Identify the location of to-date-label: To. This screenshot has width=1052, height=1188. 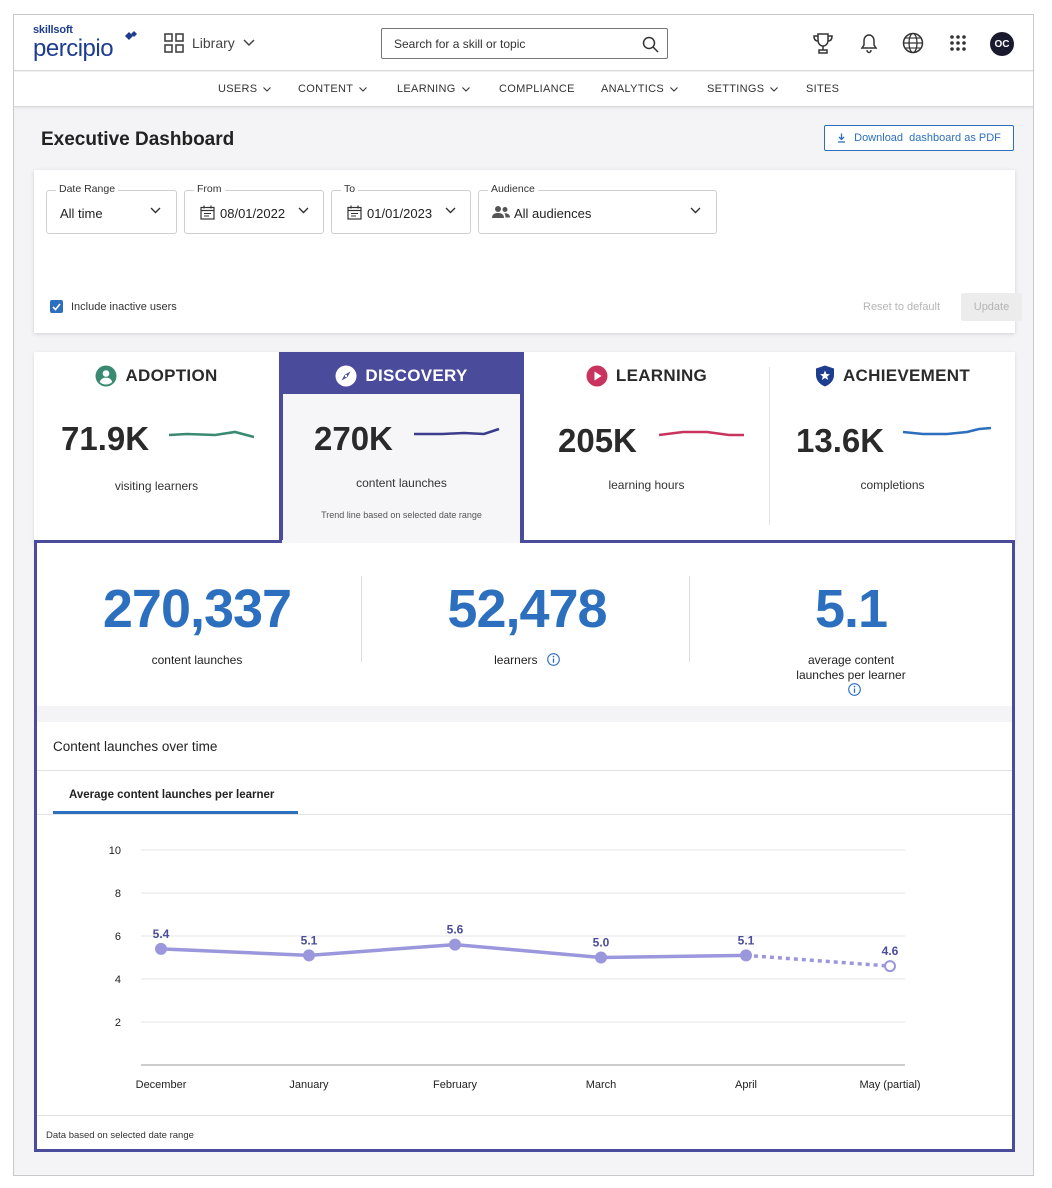
(350, 189).